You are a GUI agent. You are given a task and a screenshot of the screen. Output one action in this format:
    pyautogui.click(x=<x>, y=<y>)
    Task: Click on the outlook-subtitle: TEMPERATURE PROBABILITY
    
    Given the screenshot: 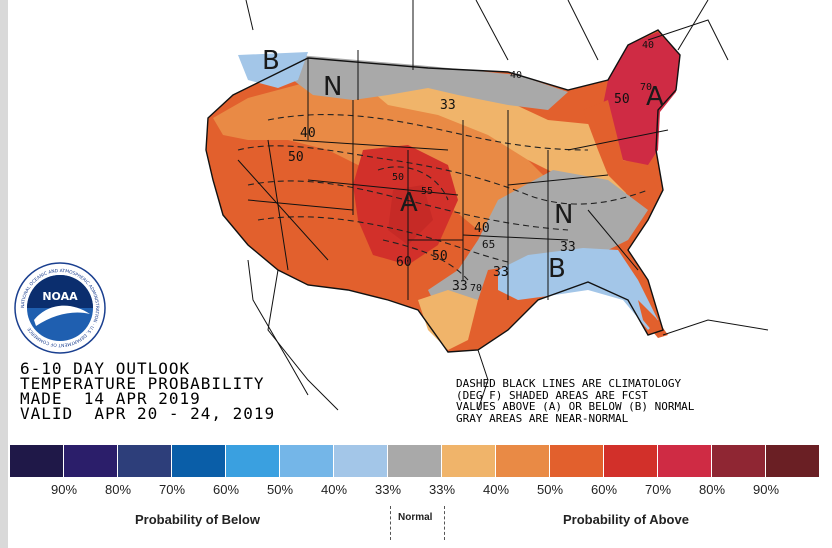 What is the action you would take?
    pyautogui.click(x=142, y=383)
    